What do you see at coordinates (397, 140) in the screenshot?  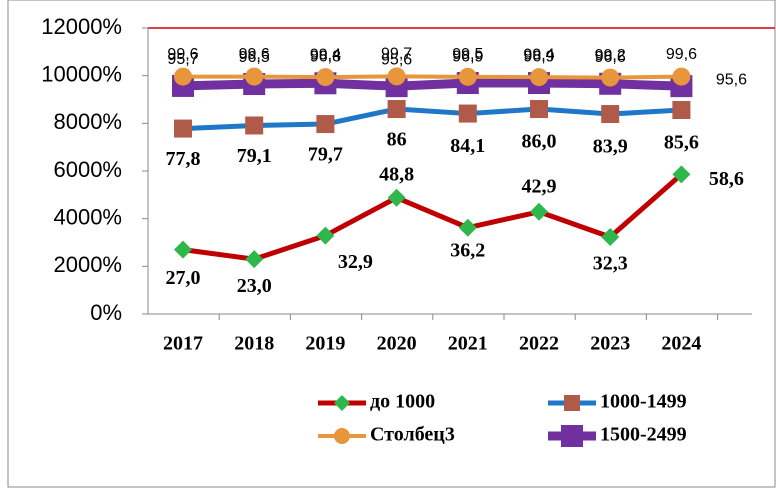 I see `data-label: 86` at bounding box center [397, 140].